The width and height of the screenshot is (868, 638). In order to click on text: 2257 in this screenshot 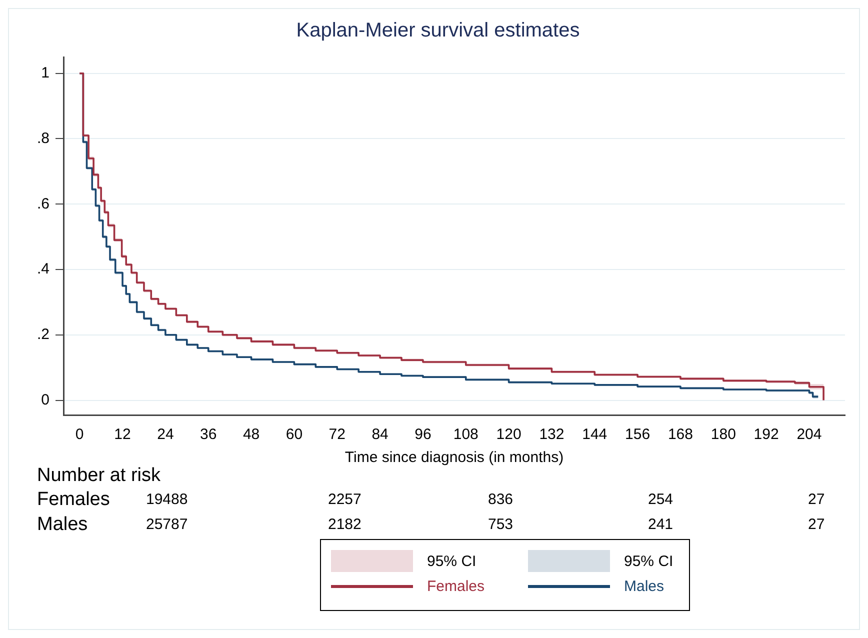, I will do `click(345, 499)`.